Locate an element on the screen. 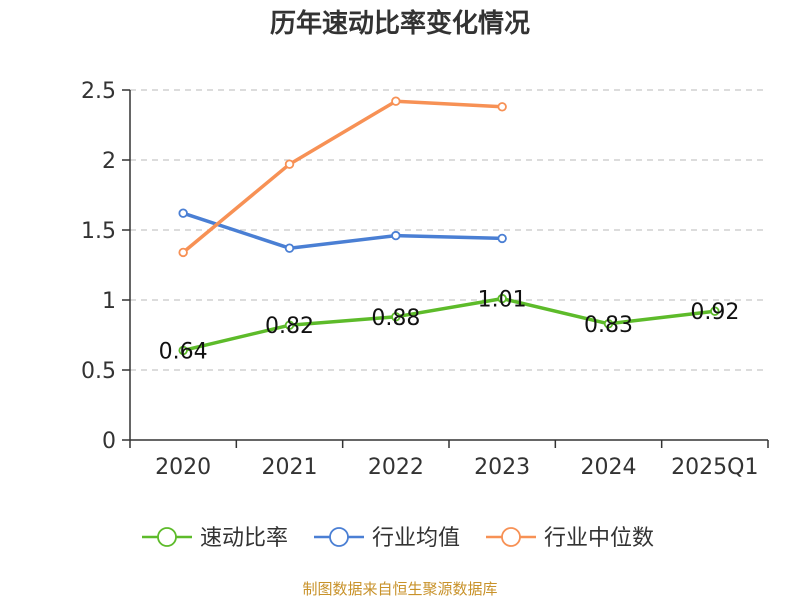 Image resolution: width=800 pixels, height=600 pixels. legend-item-0: 速动比率 is located at coordinates (215, 538).